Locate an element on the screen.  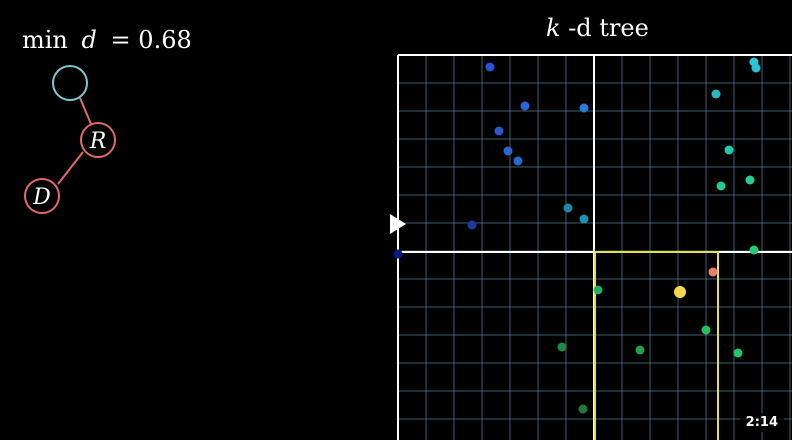
kd-tree-title: k -d tree is located at coordinates (597, 28).